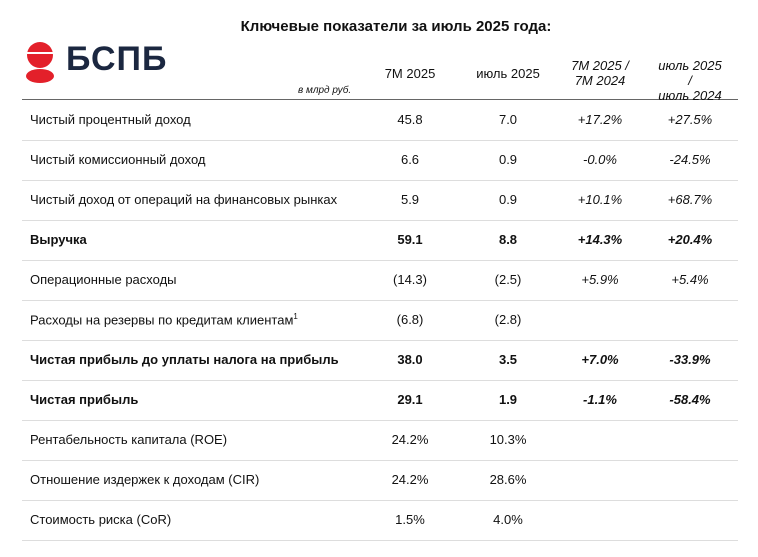 This screenshot has width=758, height=557. I want to click on cell: (14.3), so click(410, 279).